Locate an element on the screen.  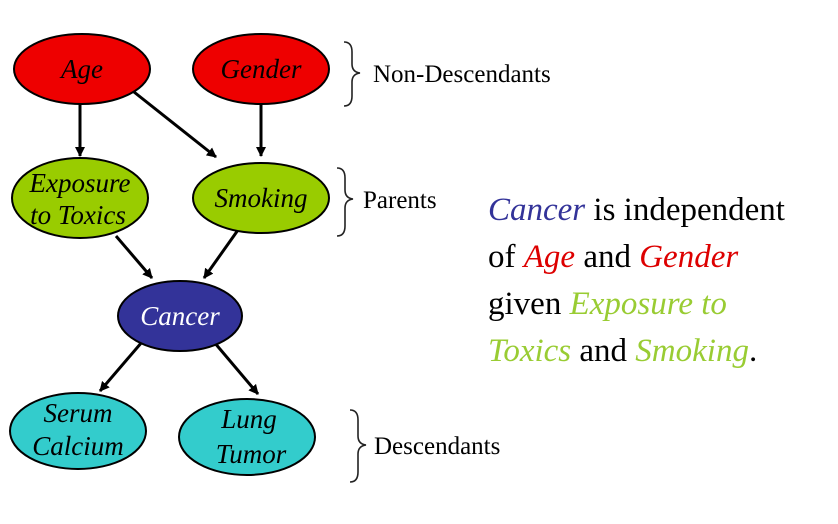
edge-exposure-cancer is located at coordinates (134, 257).